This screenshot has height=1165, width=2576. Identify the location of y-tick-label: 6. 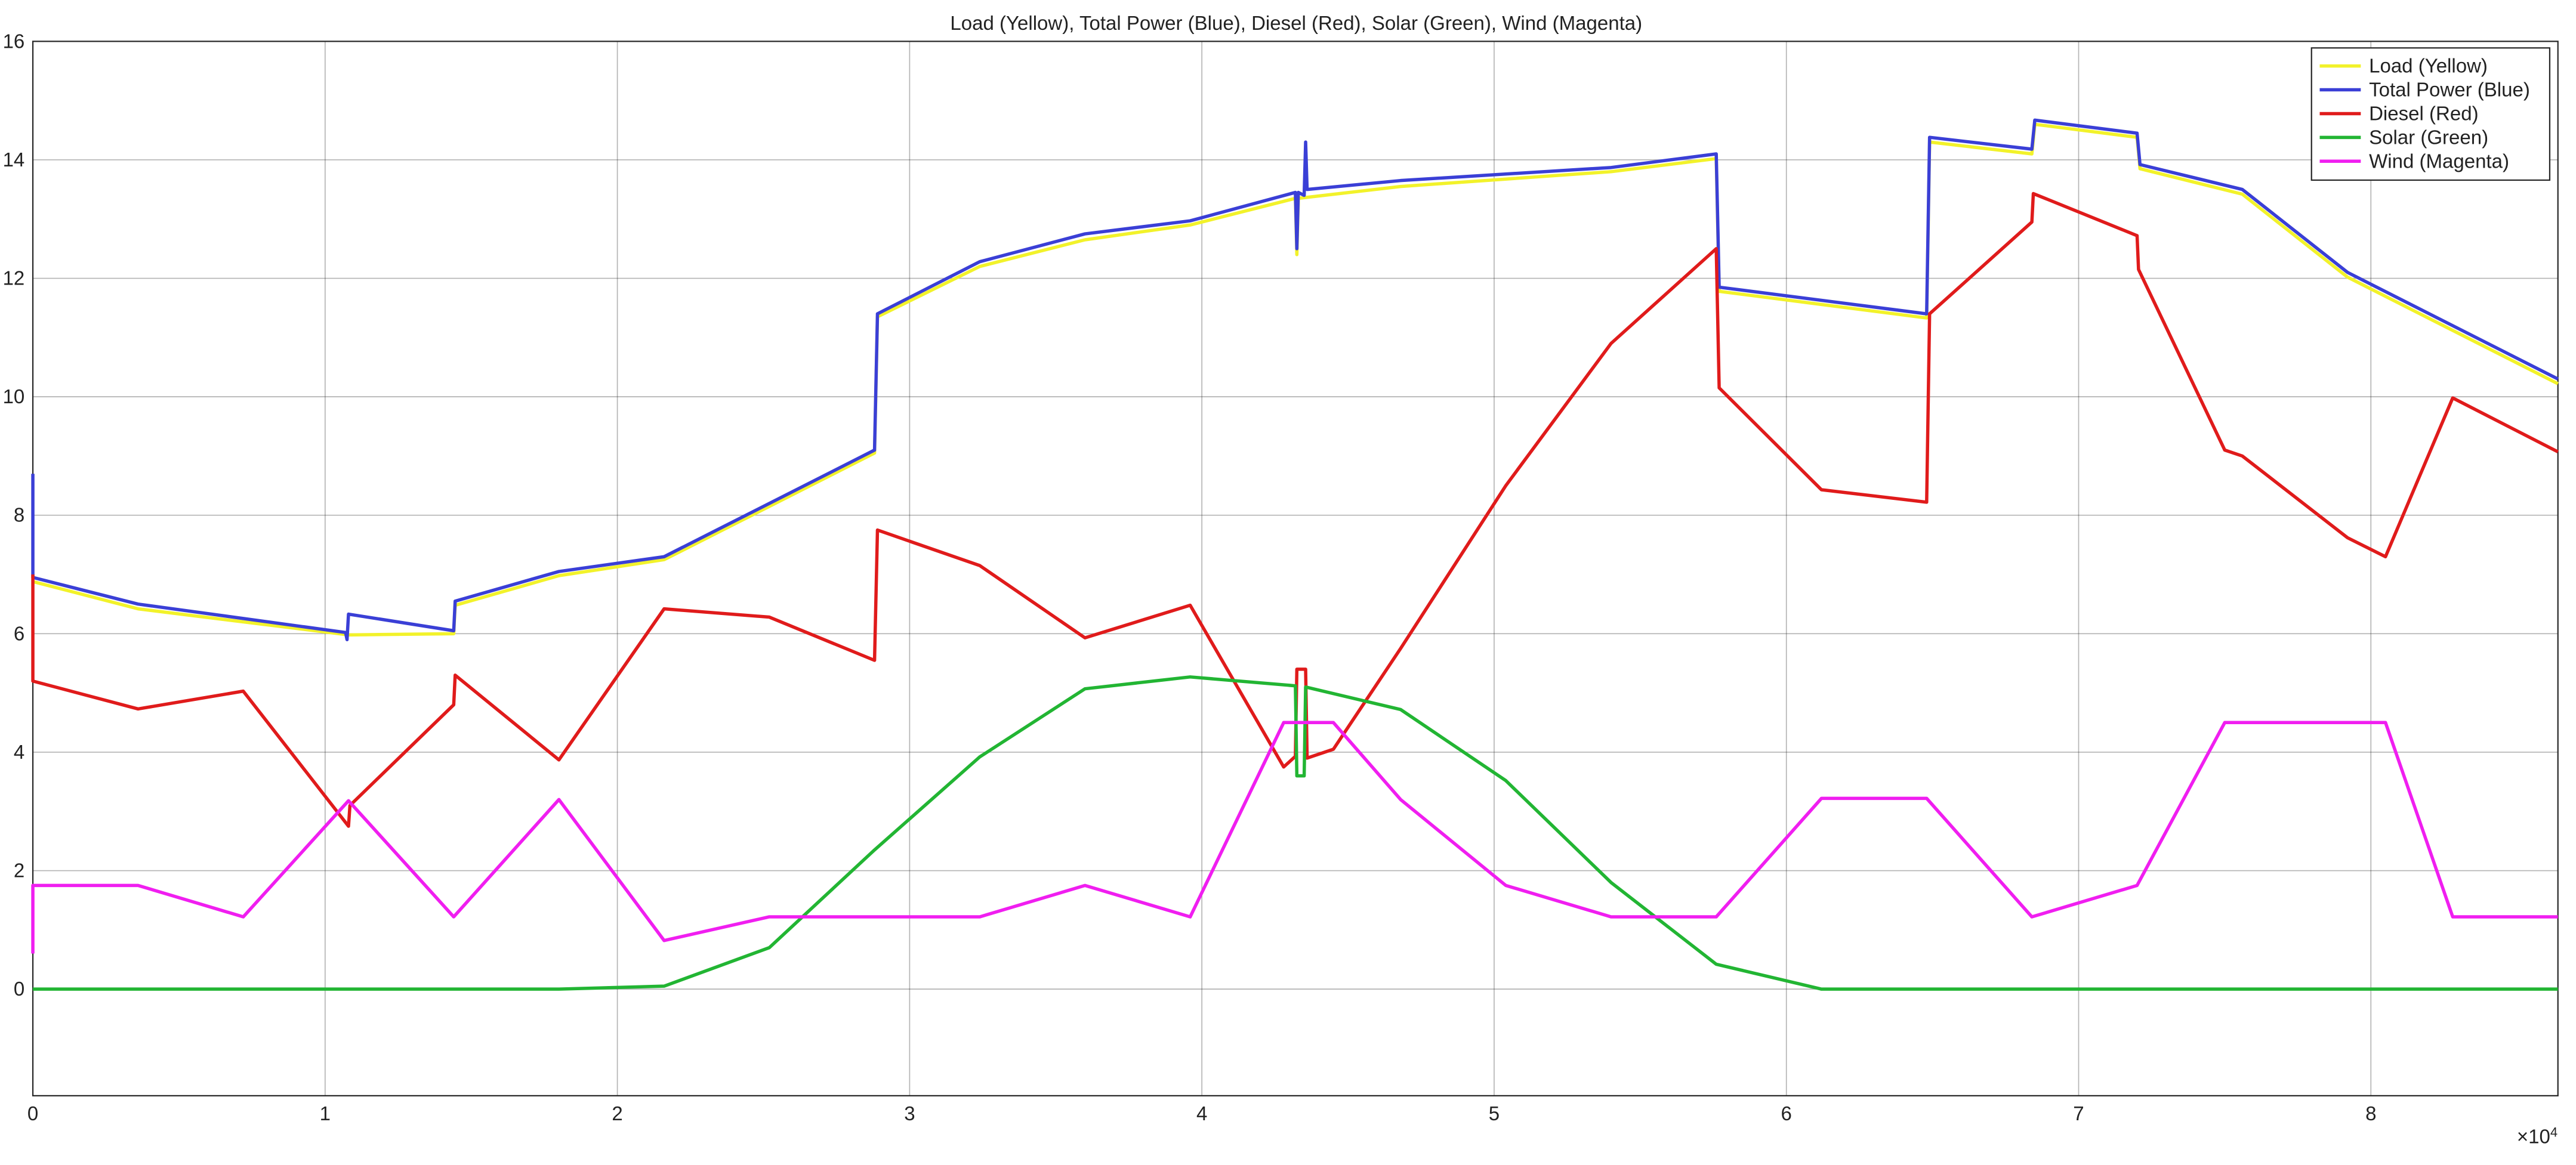
(19, 633).